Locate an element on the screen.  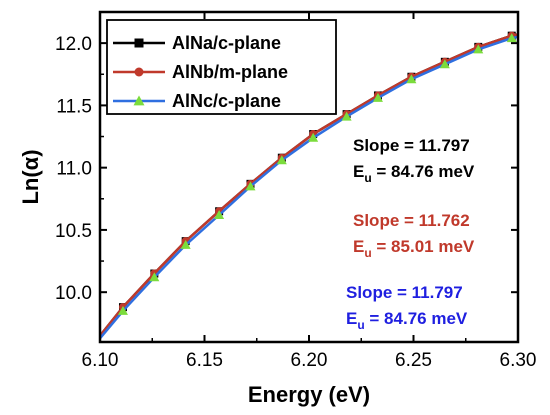
annotation-eu: Eu = 85.01 meV is located at coordinates (414, 248).